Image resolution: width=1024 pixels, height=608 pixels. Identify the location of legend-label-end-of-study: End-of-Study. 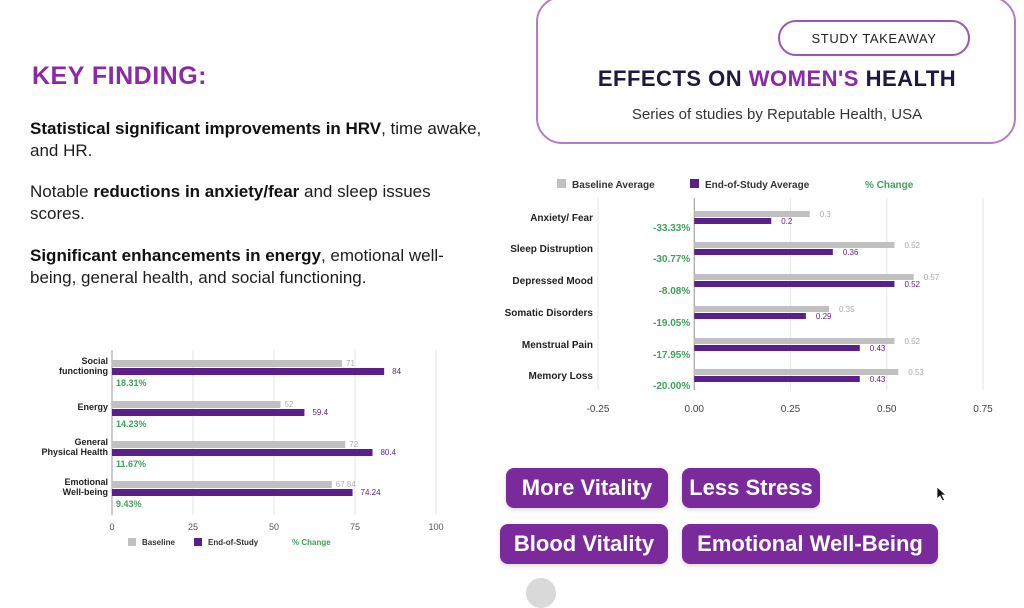
(233, 542).